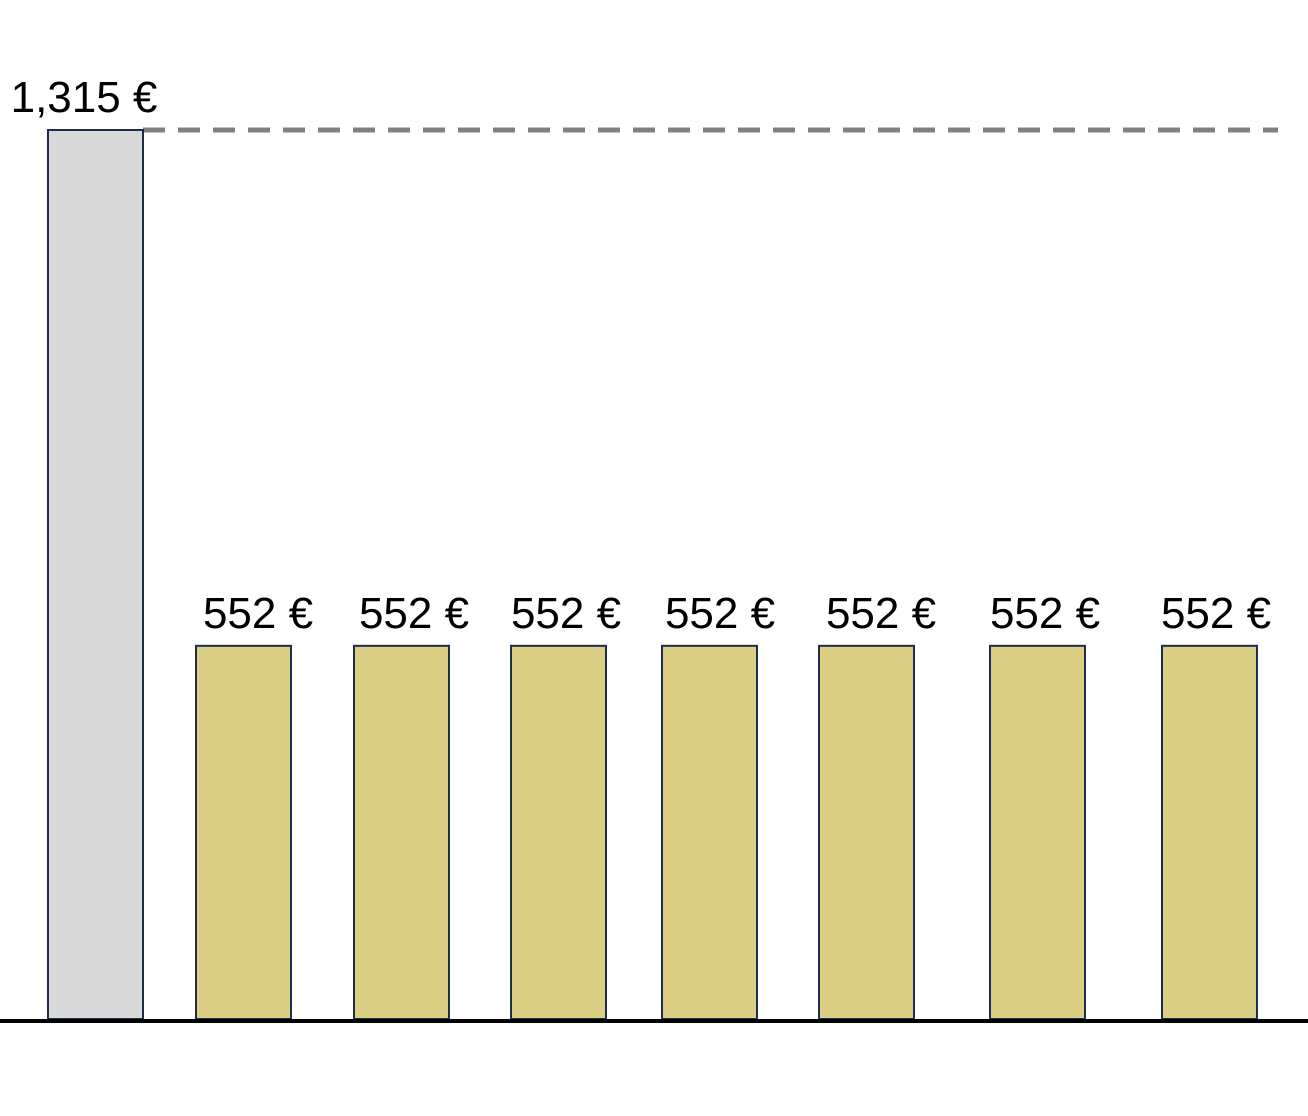 Image resolution: width=1308 pixels, height=1116 pixels. I want to click on data-label-5: 552 €, so click(720, 613).